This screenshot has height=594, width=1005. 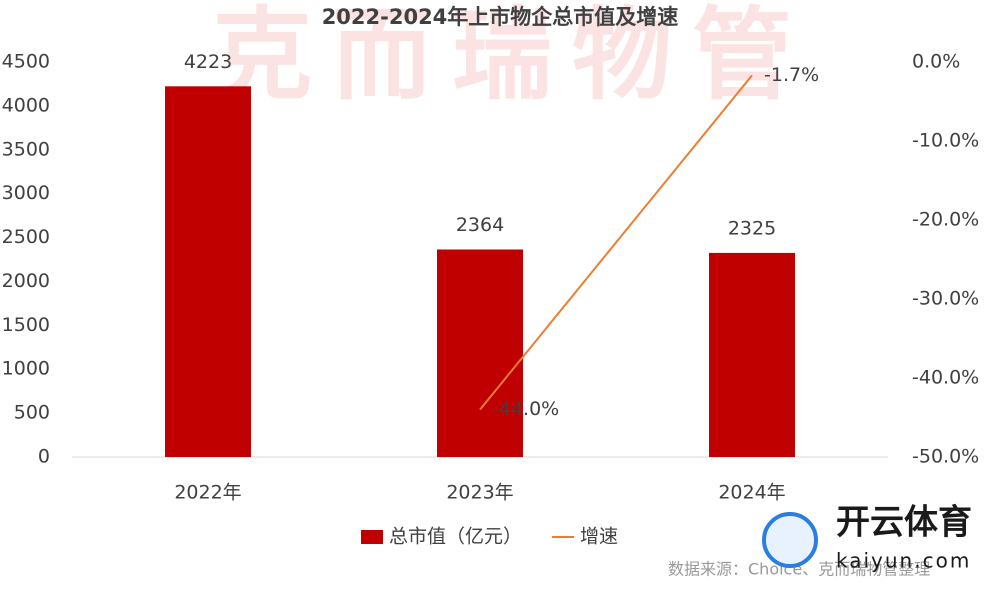 What do you see at coordinates (945, 457) in the screenshot?
I see `y2-tick-label: -50.0%` at bounding box center [945, 457].